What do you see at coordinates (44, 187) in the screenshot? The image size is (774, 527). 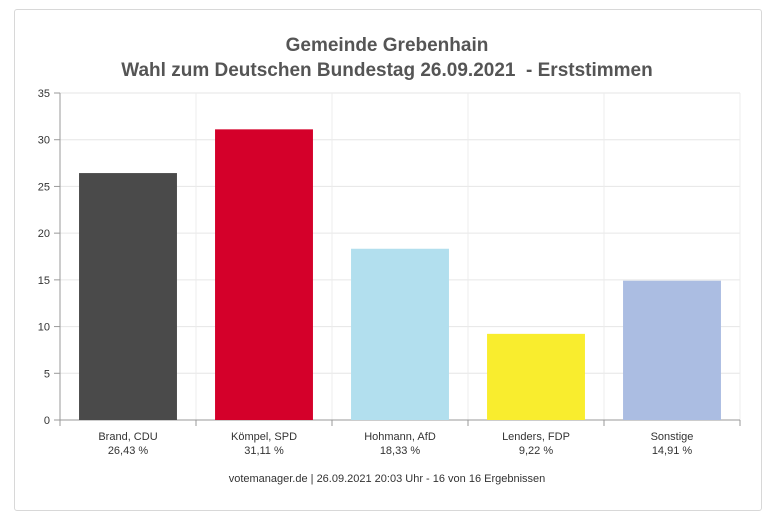 I see `y-tick-label: 25` at bounding box center [44, 187].